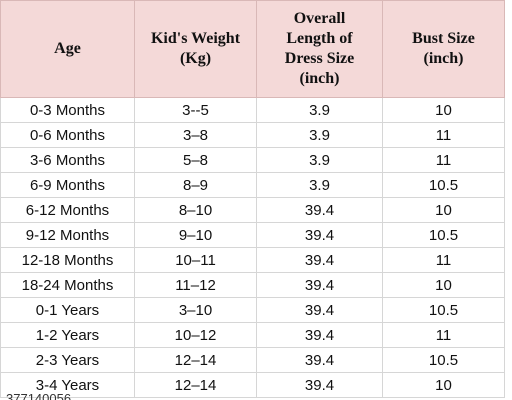  I want to click on header-bust-unit: (inch), so click(443, 58).